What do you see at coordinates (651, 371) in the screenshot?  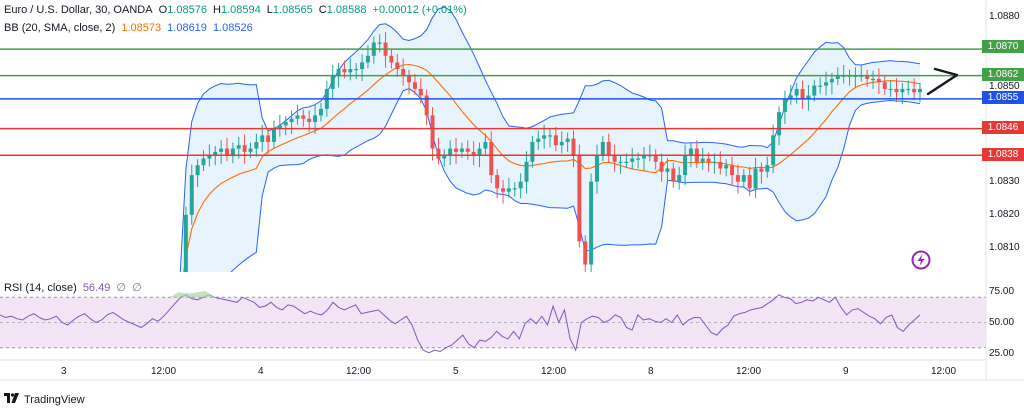 I see `time-tick-label: 8` at bounding box center [651, 371].